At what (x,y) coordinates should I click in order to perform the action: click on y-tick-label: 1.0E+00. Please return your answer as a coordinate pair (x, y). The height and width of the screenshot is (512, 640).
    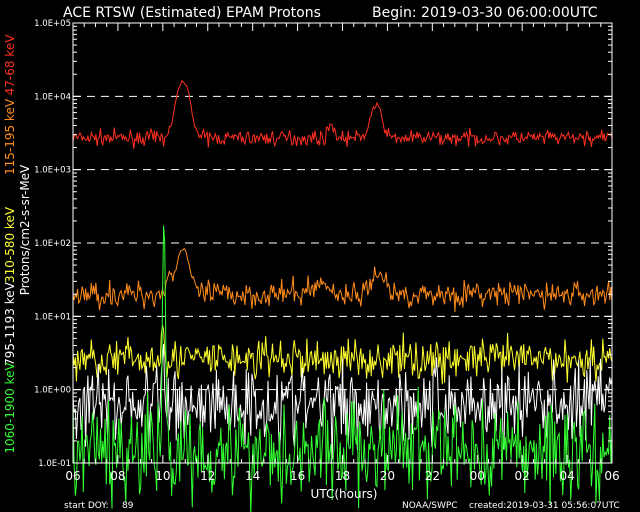
    Looking at the image, I should click on (52, 391).